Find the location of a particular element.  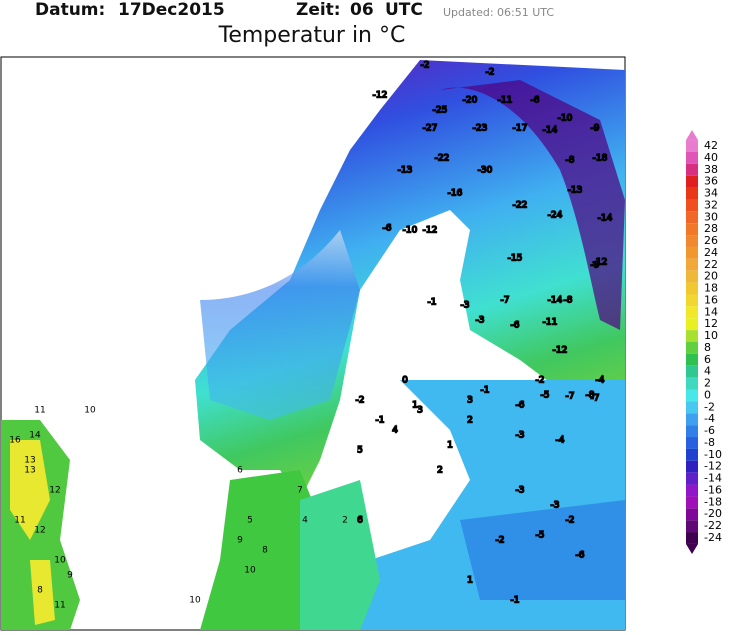

colorbar-label: 8 is located at coordinates (707, 347).